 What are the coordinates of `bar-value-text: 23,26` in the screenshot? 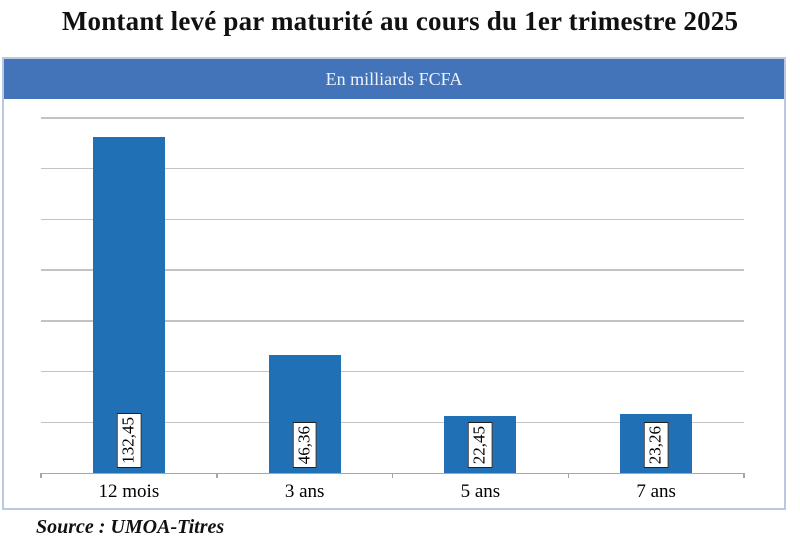 It's located at (655, 444).